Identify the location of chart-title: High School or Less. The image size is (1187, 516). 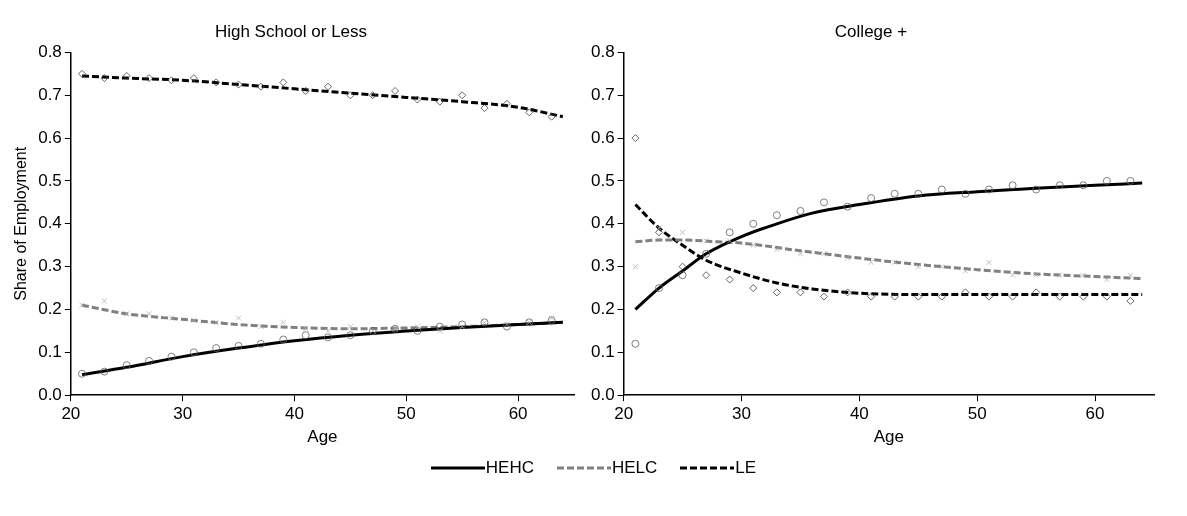
(291, 31).